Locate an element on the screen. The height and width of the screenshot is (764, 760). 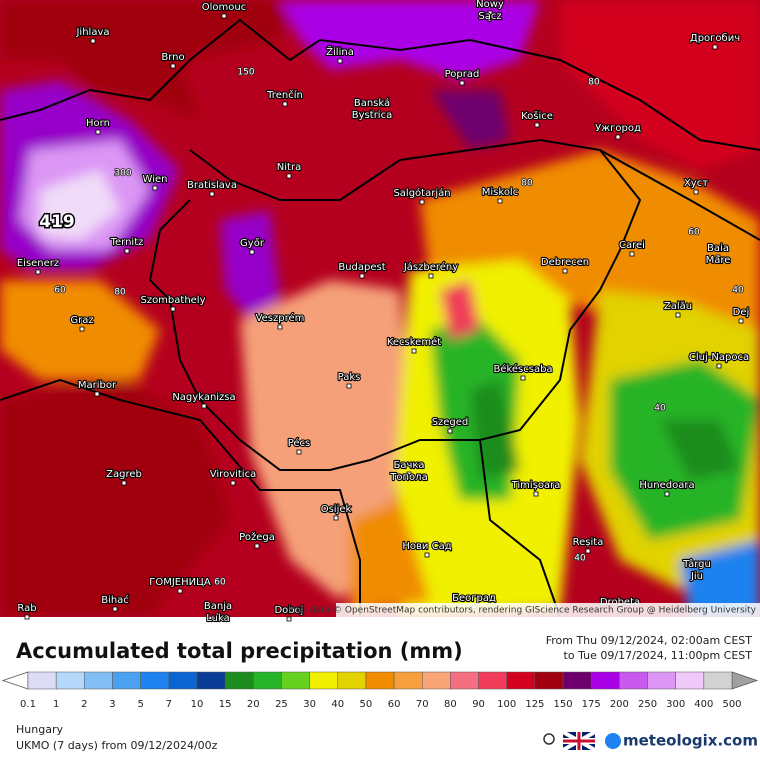
hd-icon is located at coordinates (549, 739).